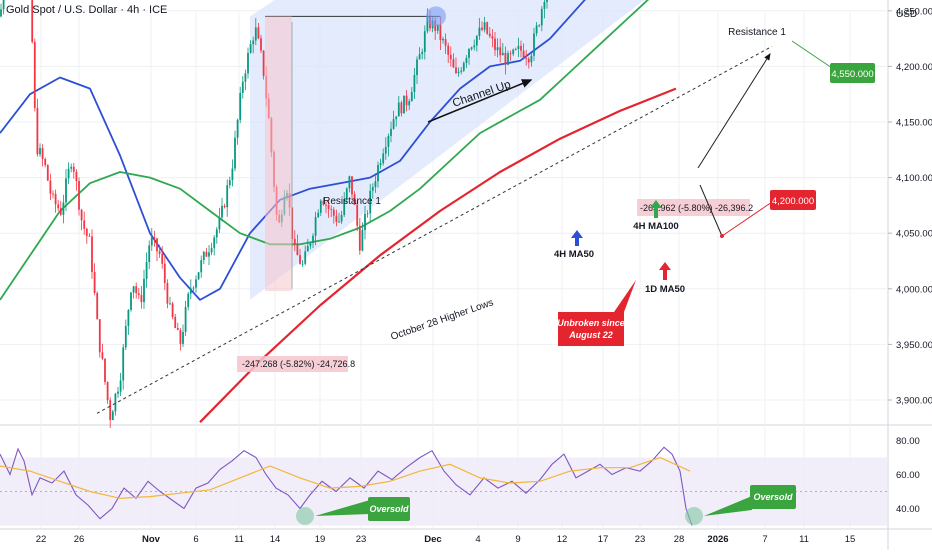 This screenshot has width=932, height=555. Describe the element at coordinates (577, 238) in the screenshot. I see `ma50-4h-arrow-icon` at that location.